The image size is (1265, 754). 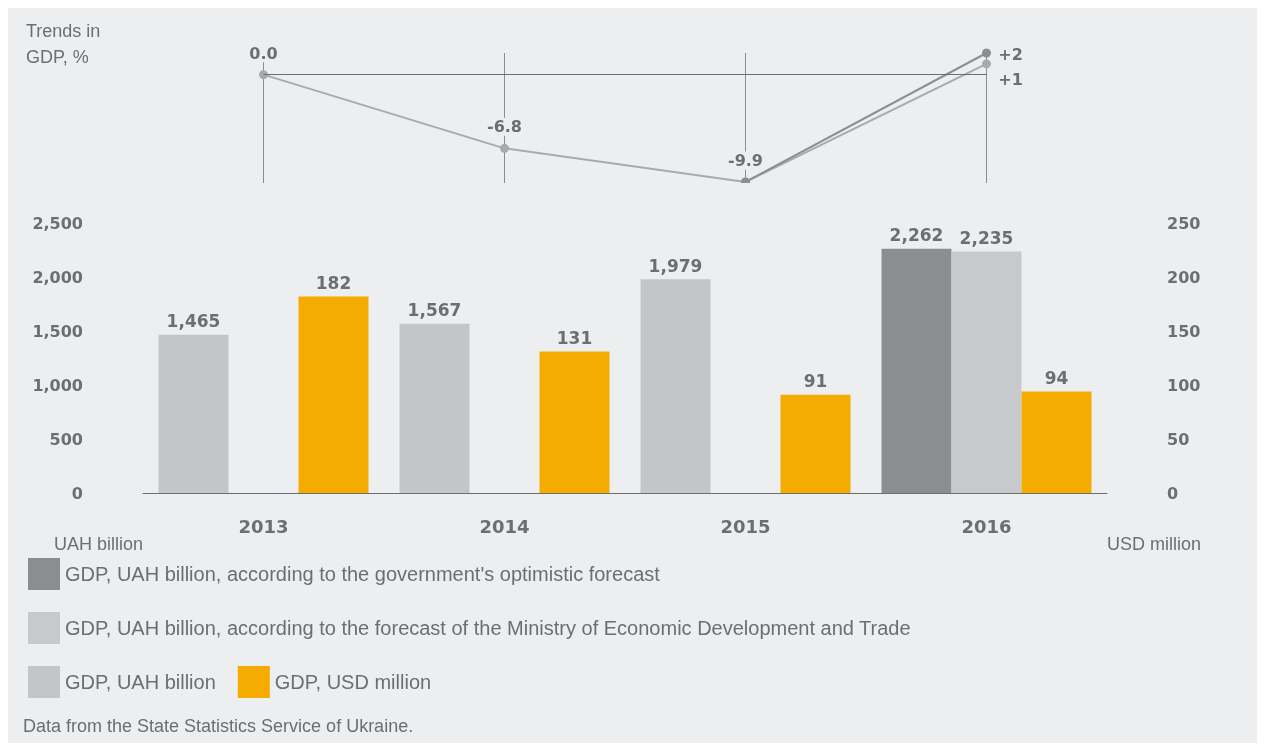 I want to click on y-axis-title: UAH billion, so click(x=98, y=544).